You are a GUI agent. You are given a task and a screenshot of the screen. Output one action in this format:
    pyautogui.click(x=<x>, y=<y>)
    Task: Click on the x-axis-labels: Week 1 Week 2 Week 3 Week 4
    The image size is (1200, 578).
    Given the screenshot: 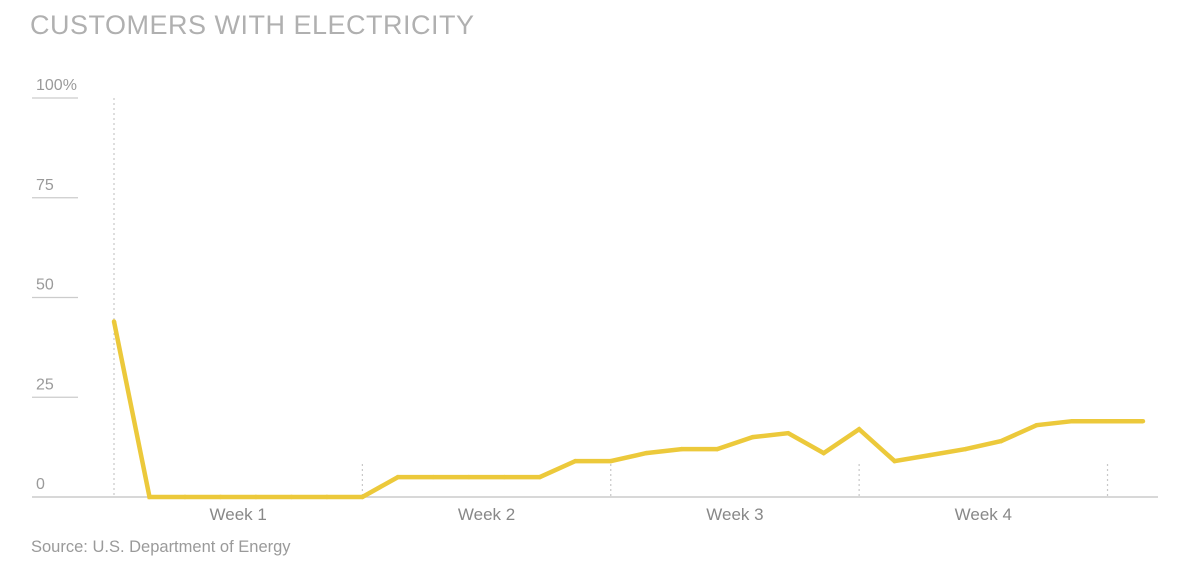 What is the action you would take?
    pyautogui.click(x=611, y=514)
    